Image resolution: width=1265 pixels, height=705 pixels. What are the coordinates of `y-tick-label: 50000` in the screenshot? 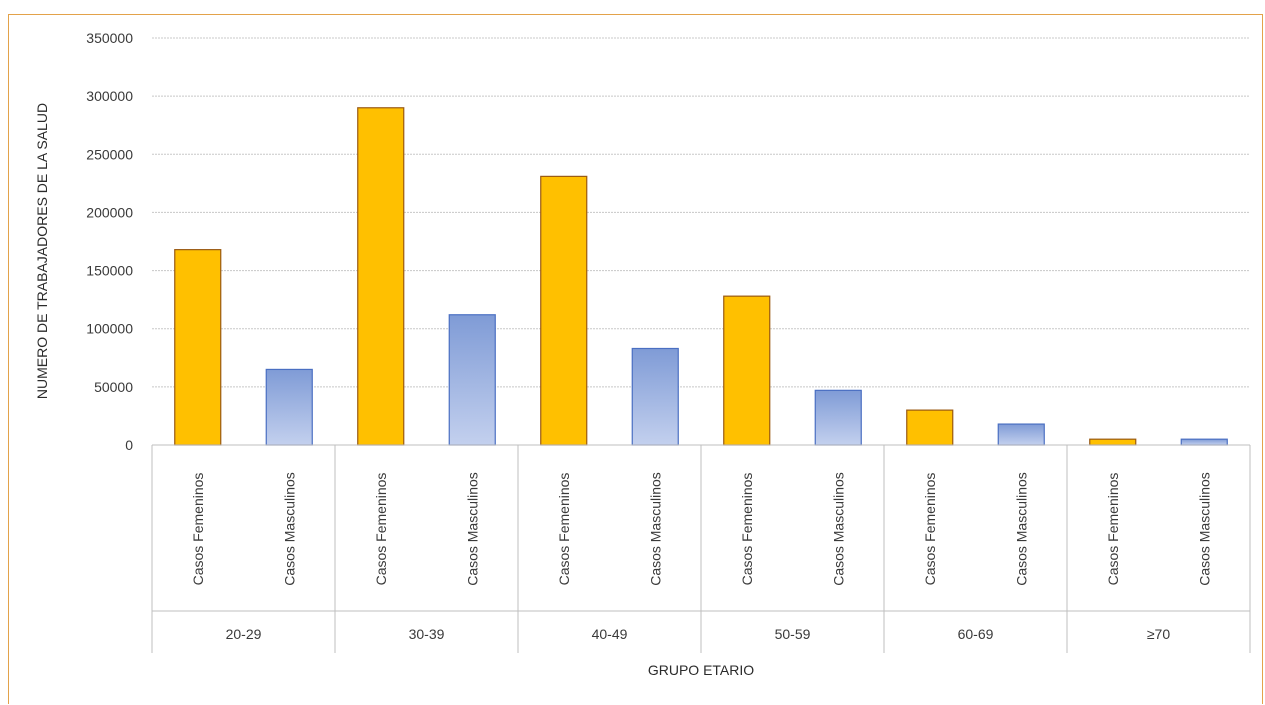 It's located at (113, 387).